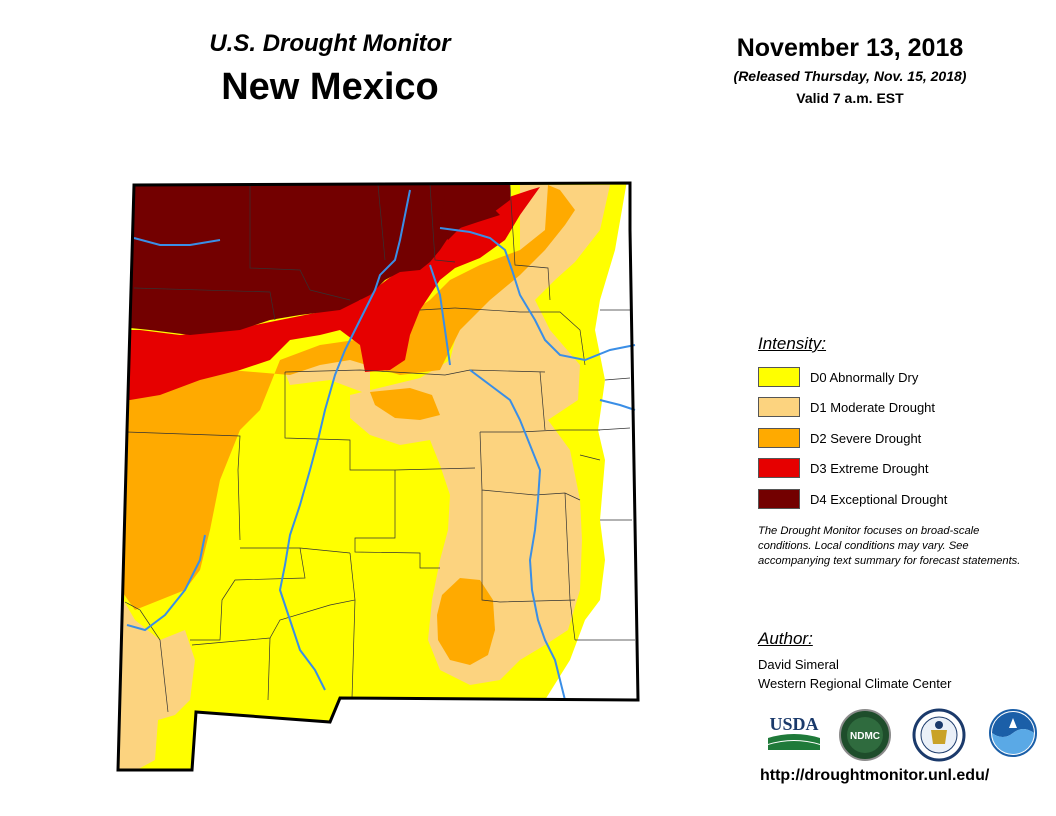 The image size is (1056, 816). What do you see at coordinates (798, 664) in the screenshot?
I see `author-name: David Simeral` at bounding box center [798, 664].